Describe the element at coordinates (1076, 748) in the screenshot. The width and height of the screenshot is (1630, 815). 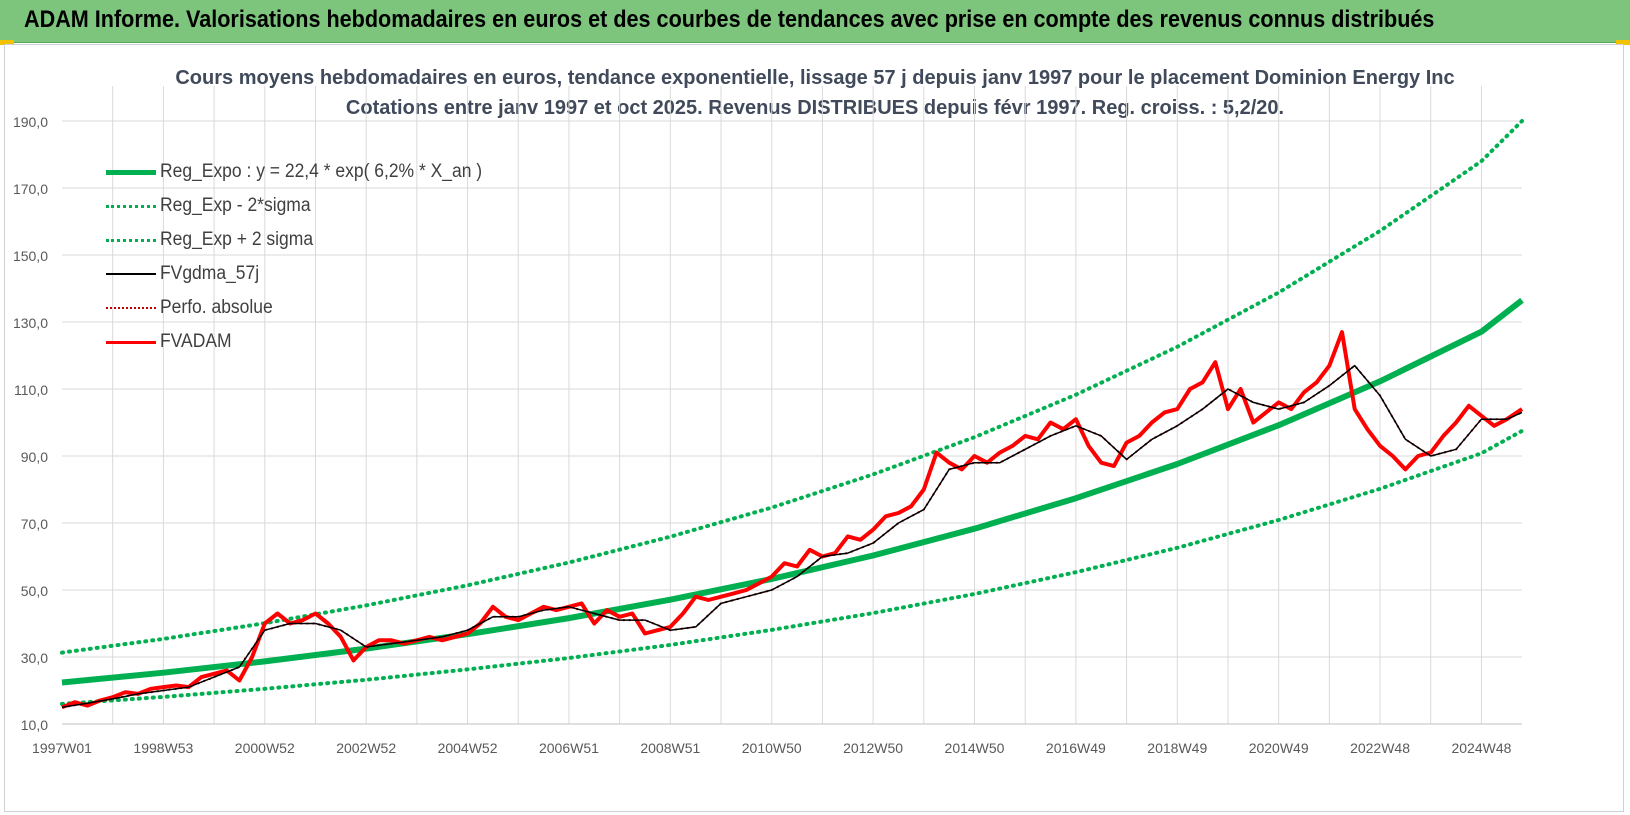
I see `x-tick-label: 2016W49` at that location.